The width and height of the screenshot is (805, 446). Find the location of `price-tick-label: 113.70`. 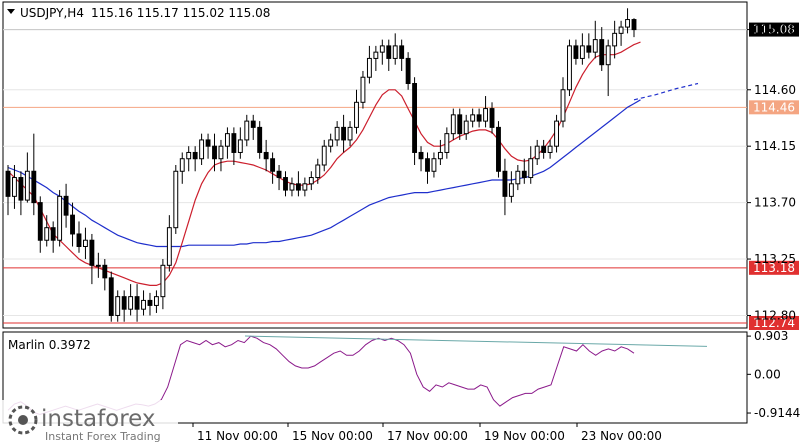

price-tick-label: 113.70 is located at coordinates (775, 203).